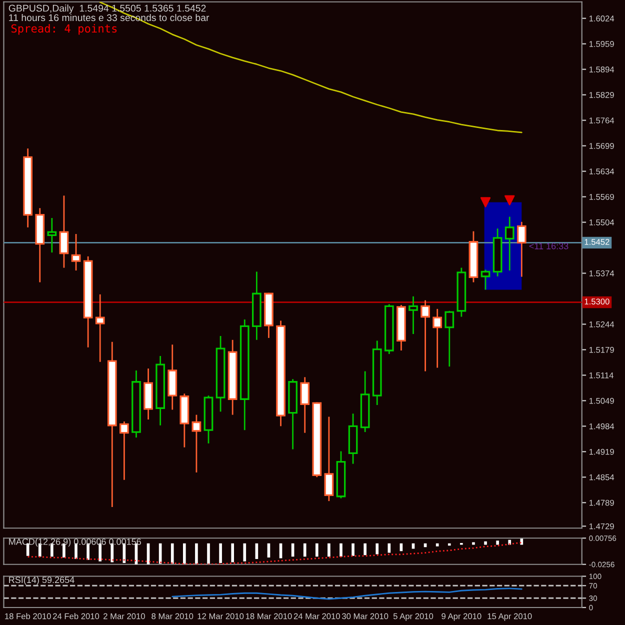 Image resolution: width=625 pixels, height=625 pixels. What do you see at coordinates (601, 273) in the screenshot?
I see `y-tick-label: 1.5374` at bounding box center [601, 273].